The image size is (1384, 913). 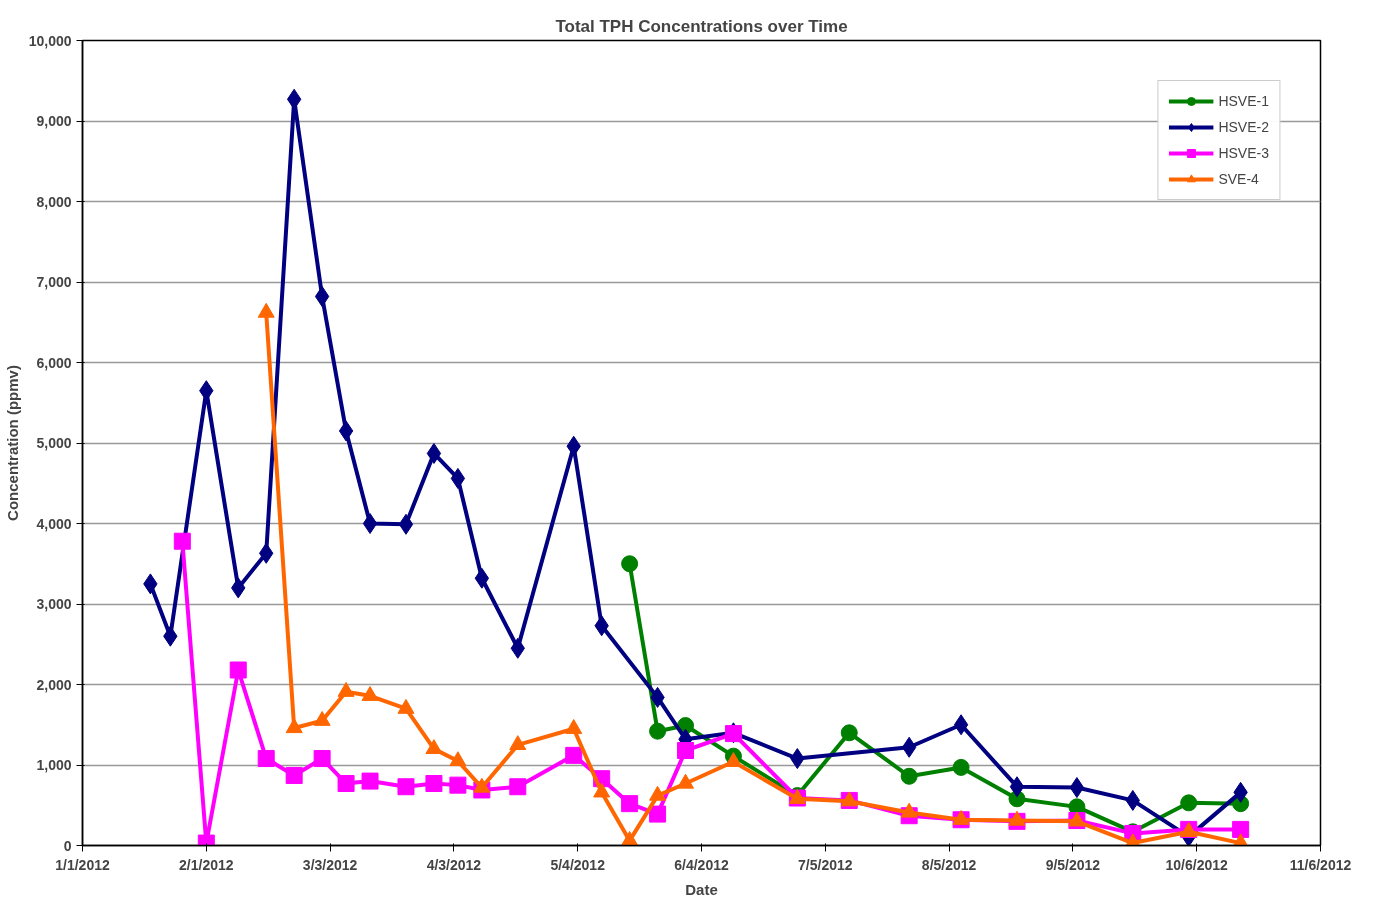 I want to click on x-tick-label: 3/3/2012, so click(x=330, y=864).